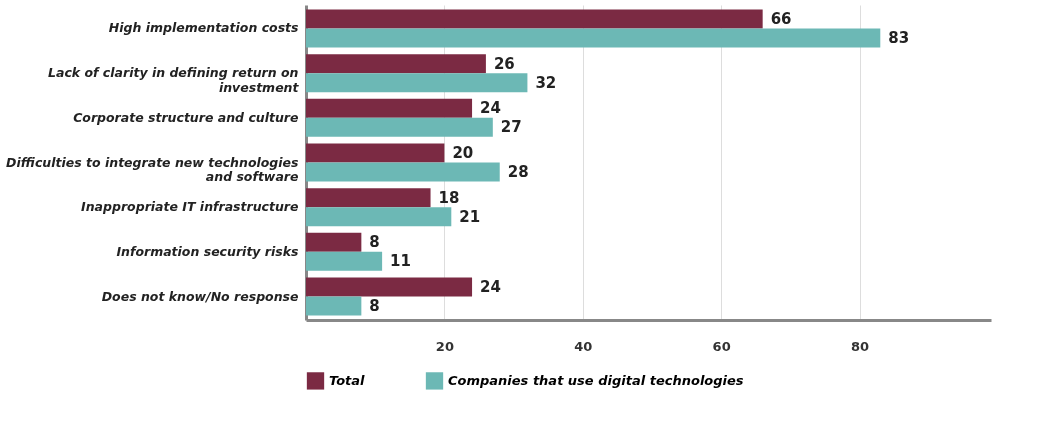  What do you see at coordinates (186, 117) in the screenshot?
I see `y-tick-label: Corporate structure and culture` at bounding box center [186, 117].